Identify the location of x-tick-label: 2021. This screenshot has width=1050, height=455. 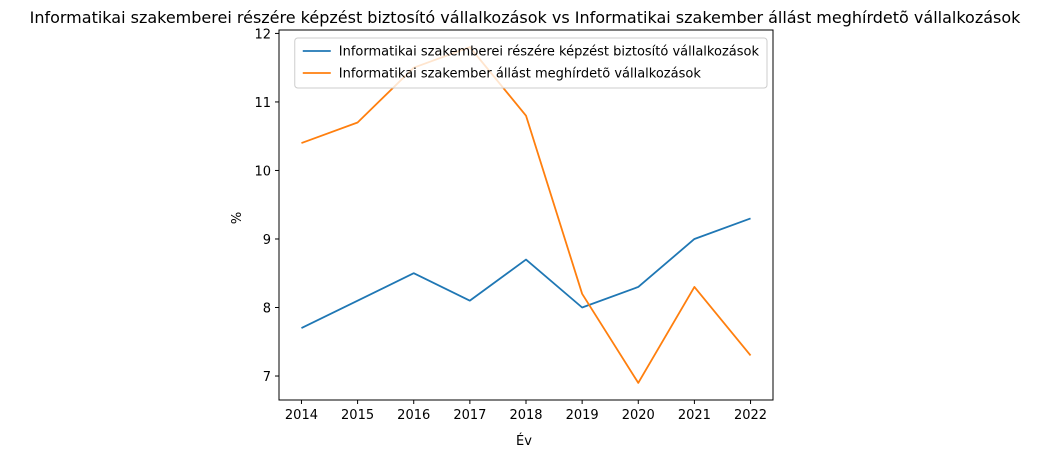
(694, 415).